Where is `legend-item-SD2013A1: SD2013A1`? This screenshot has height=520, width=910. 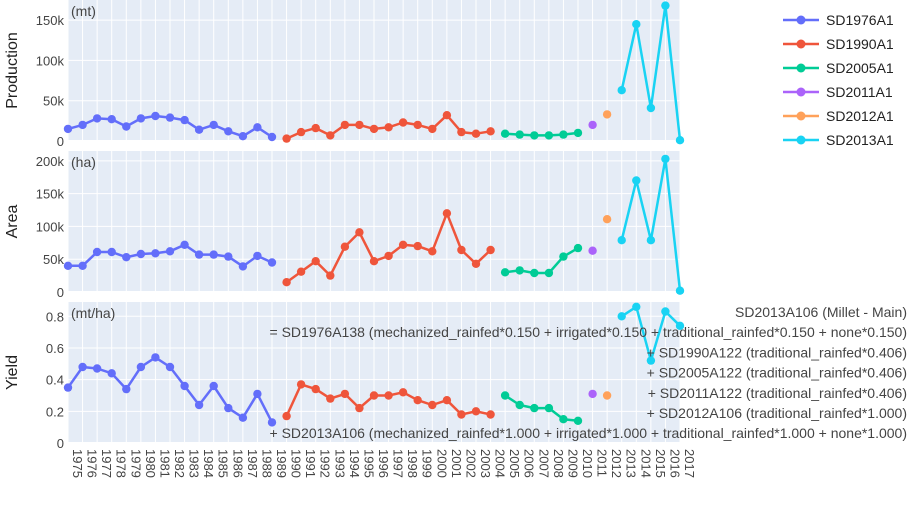
legend-item-SD2013A1: SD2013A1 is located at coordinates (838, 140).